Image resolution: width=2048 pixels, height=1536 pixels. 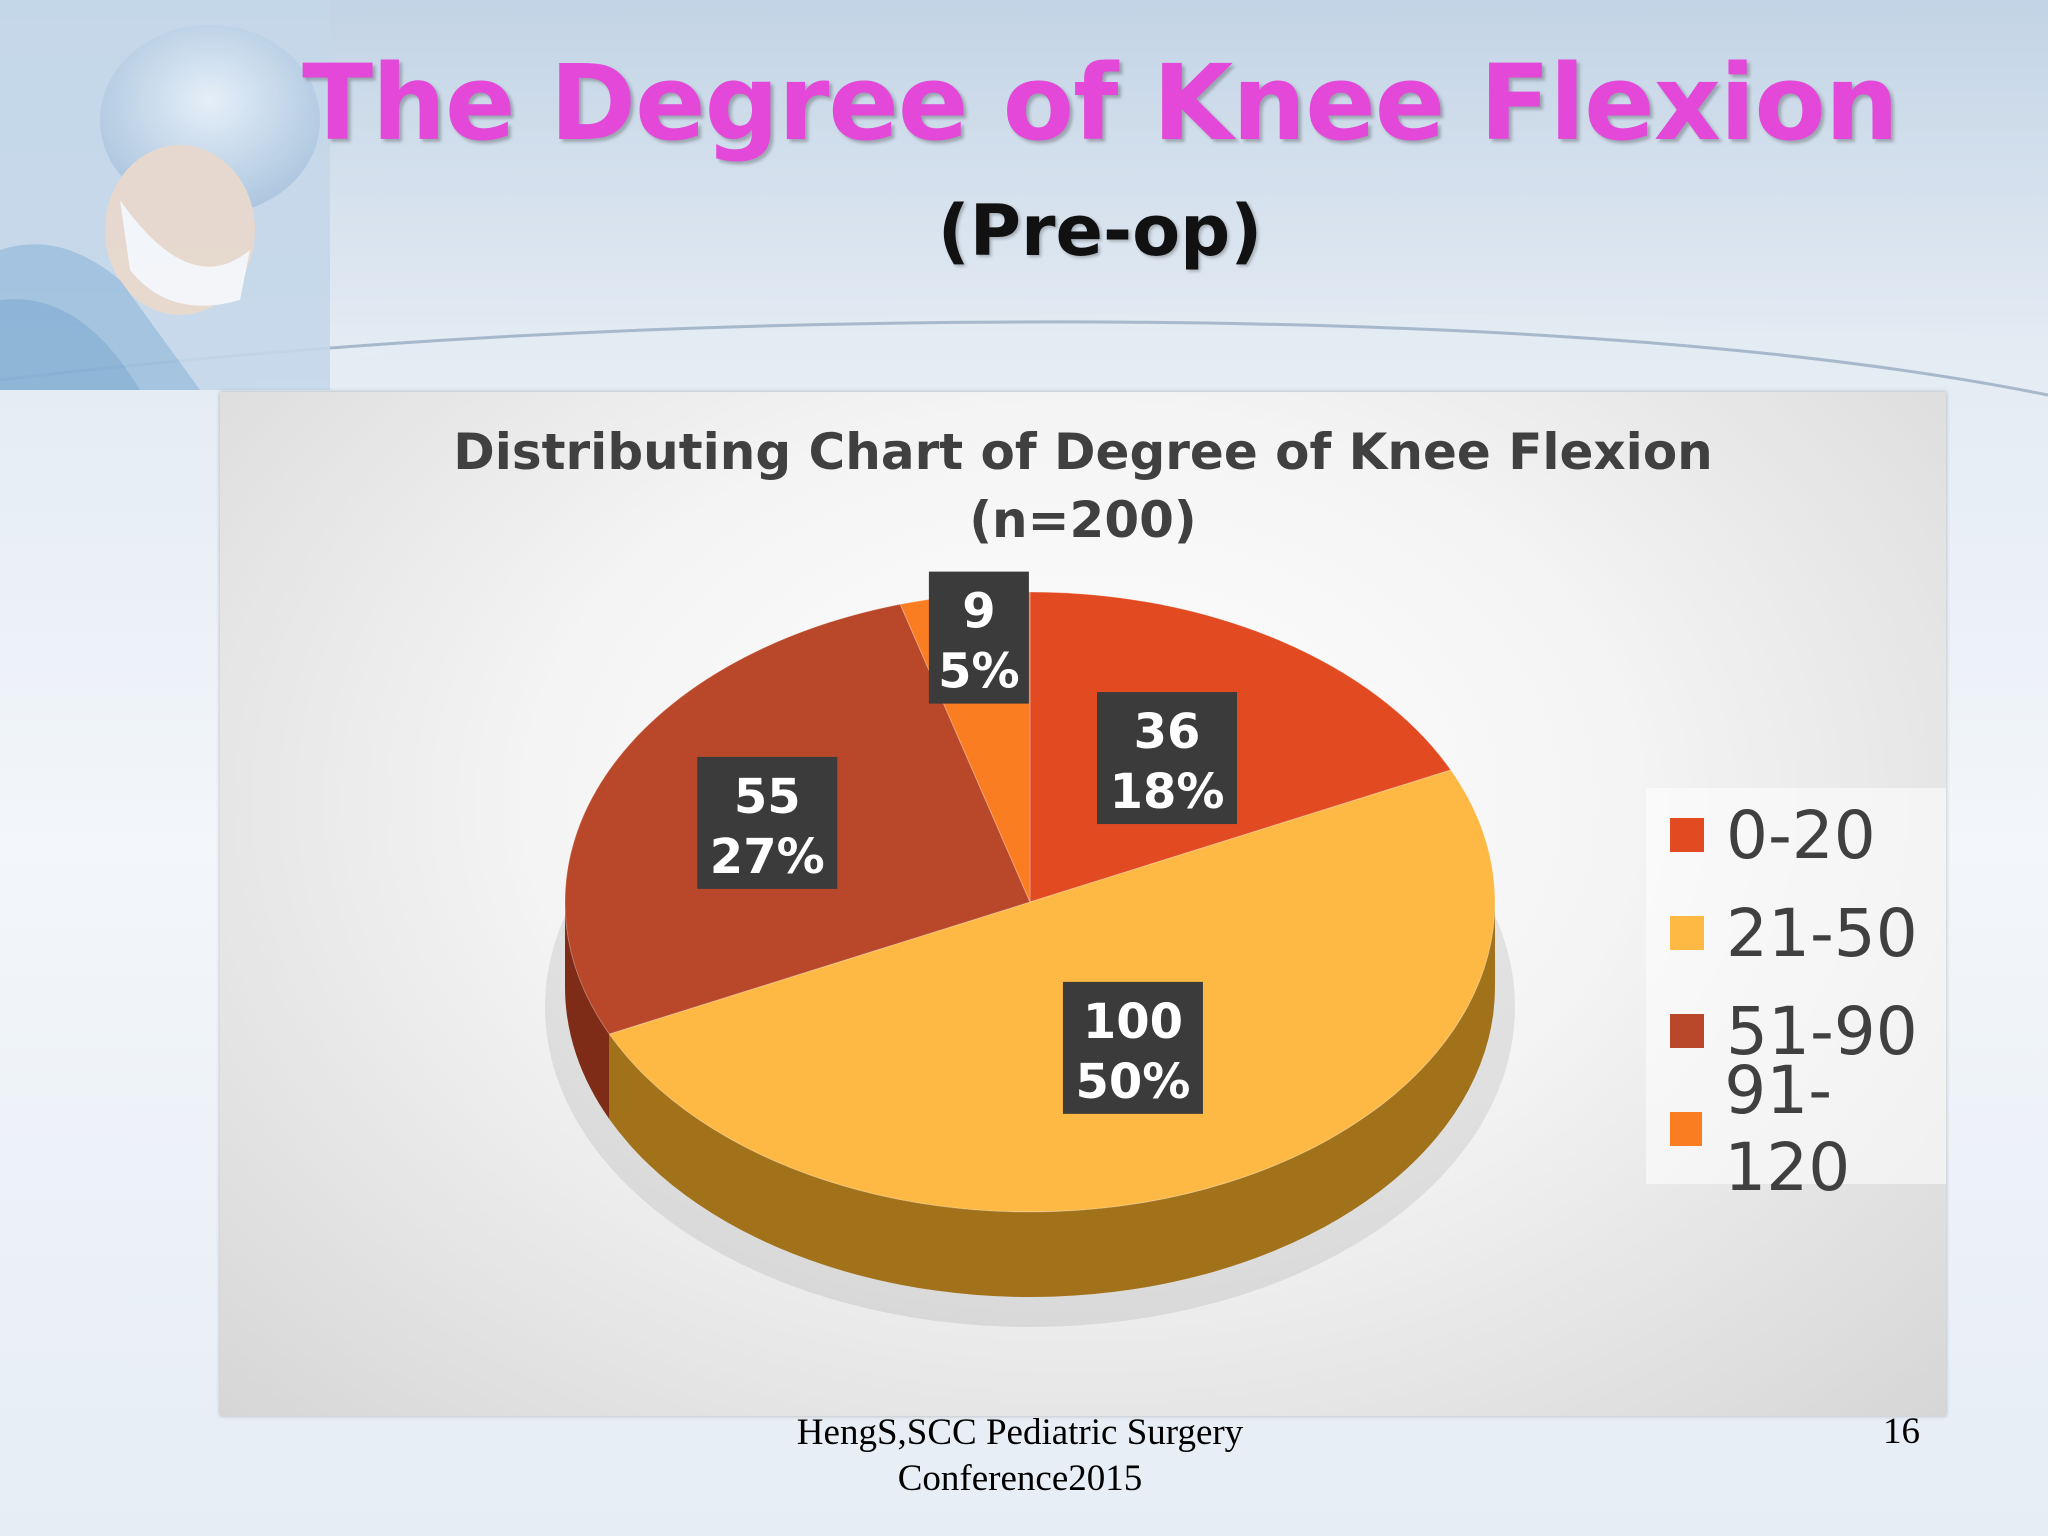 I want to click on chart-legend: 0-20 21-50 51-90 91-120, so click(x=1796, y=997).